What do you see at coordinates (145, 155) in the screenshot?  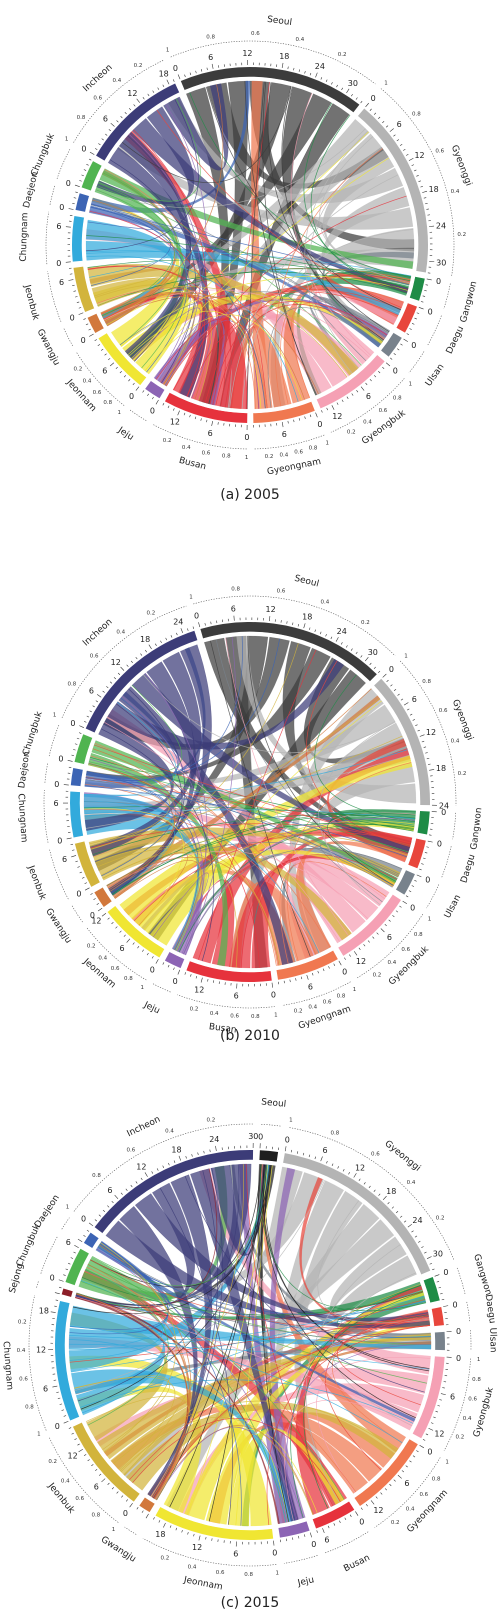 I see `ribbon-incheon-chungbuk` at bounding box center [145, 155].